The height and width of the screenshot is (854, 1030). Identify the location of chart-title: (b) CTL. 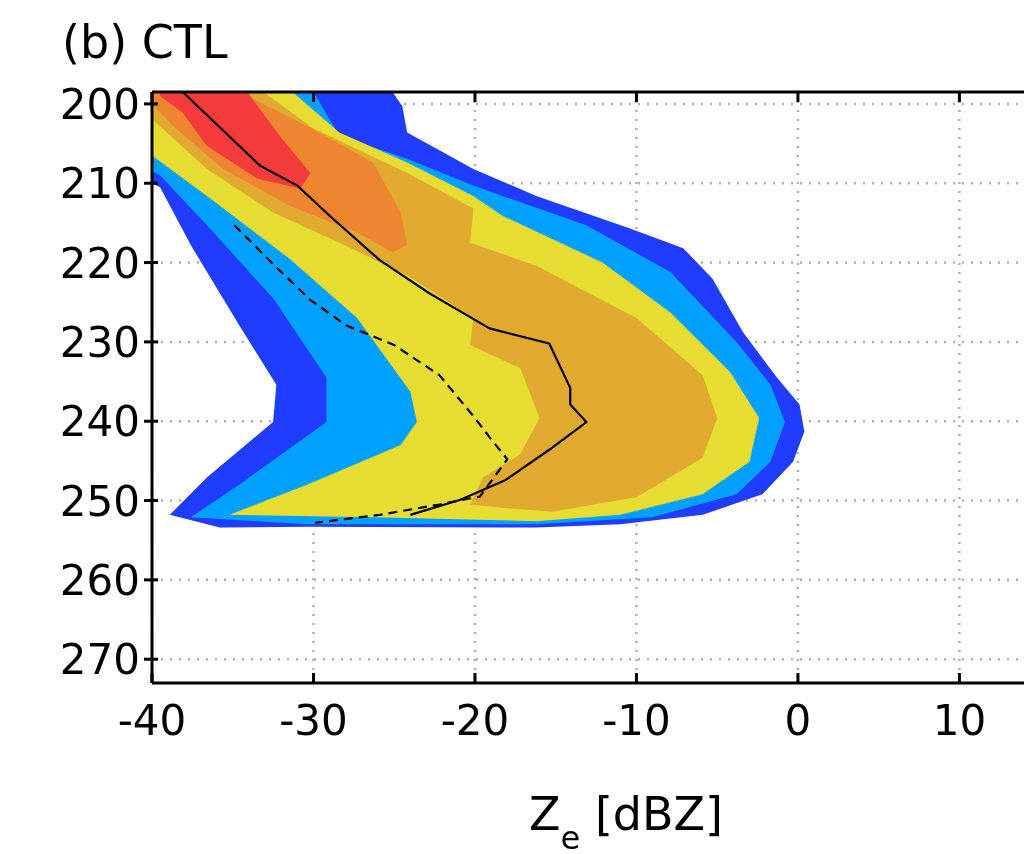
(145, 42).